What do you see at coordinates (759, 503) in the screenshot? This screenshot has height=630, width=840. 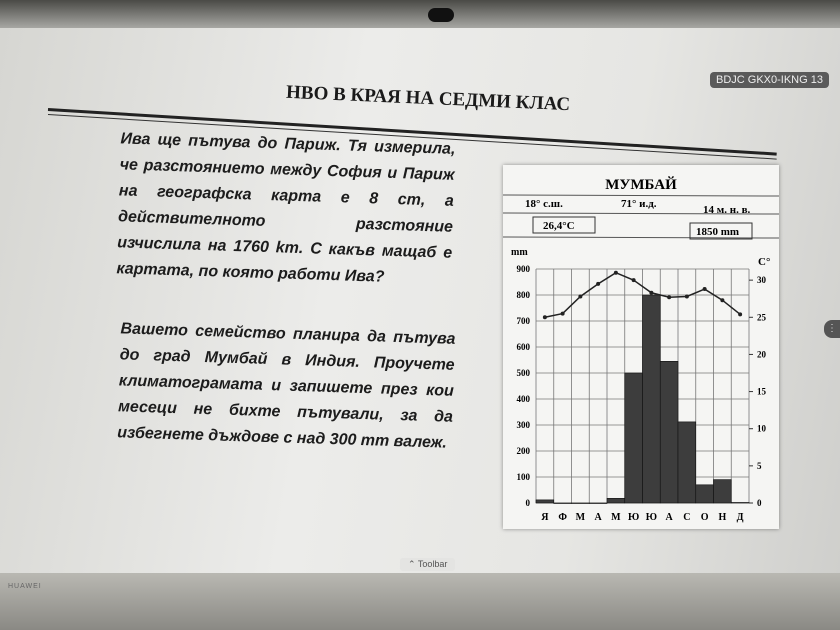 I see `y-right-tick: 0` at bounding box center [759, 503].